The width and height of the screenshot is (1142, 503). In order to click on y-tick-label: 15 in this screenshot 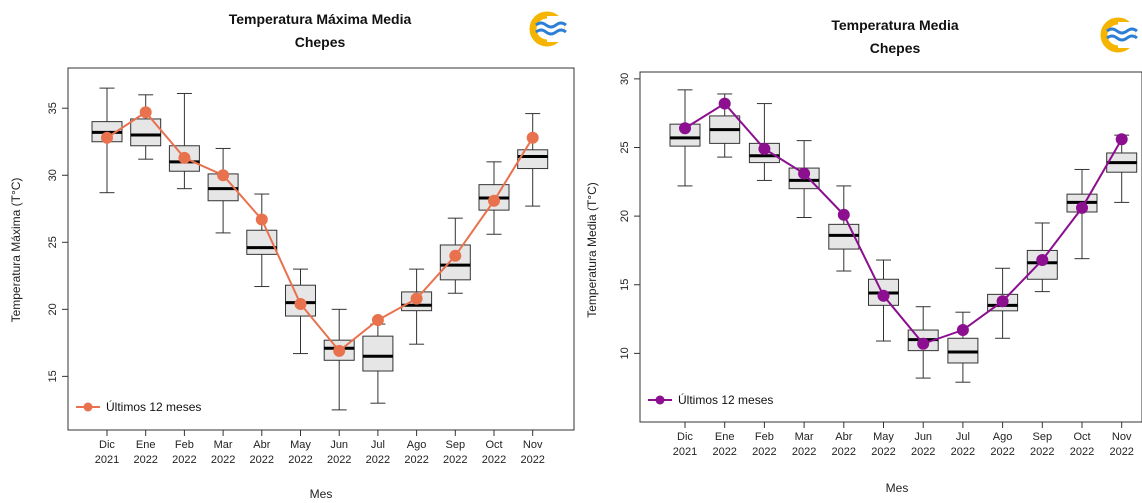, I will do `click(53, 376)`.